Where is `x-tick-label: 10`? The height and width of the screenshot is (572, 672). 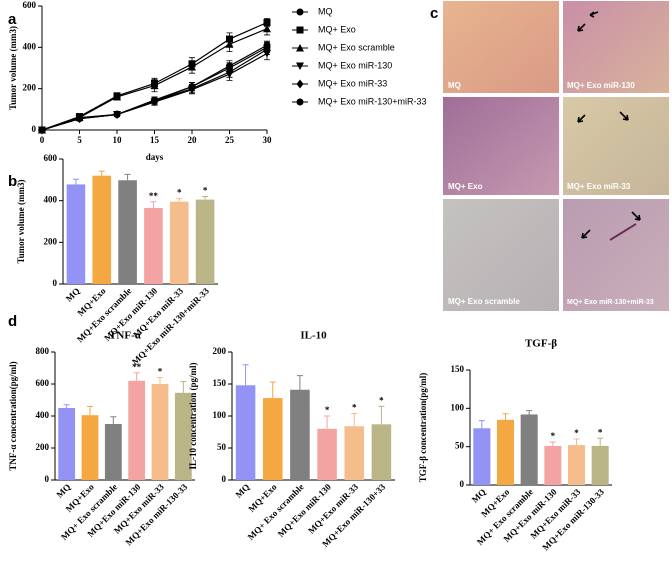
x-tick-label: 10 is located at coordinates (118, 140).